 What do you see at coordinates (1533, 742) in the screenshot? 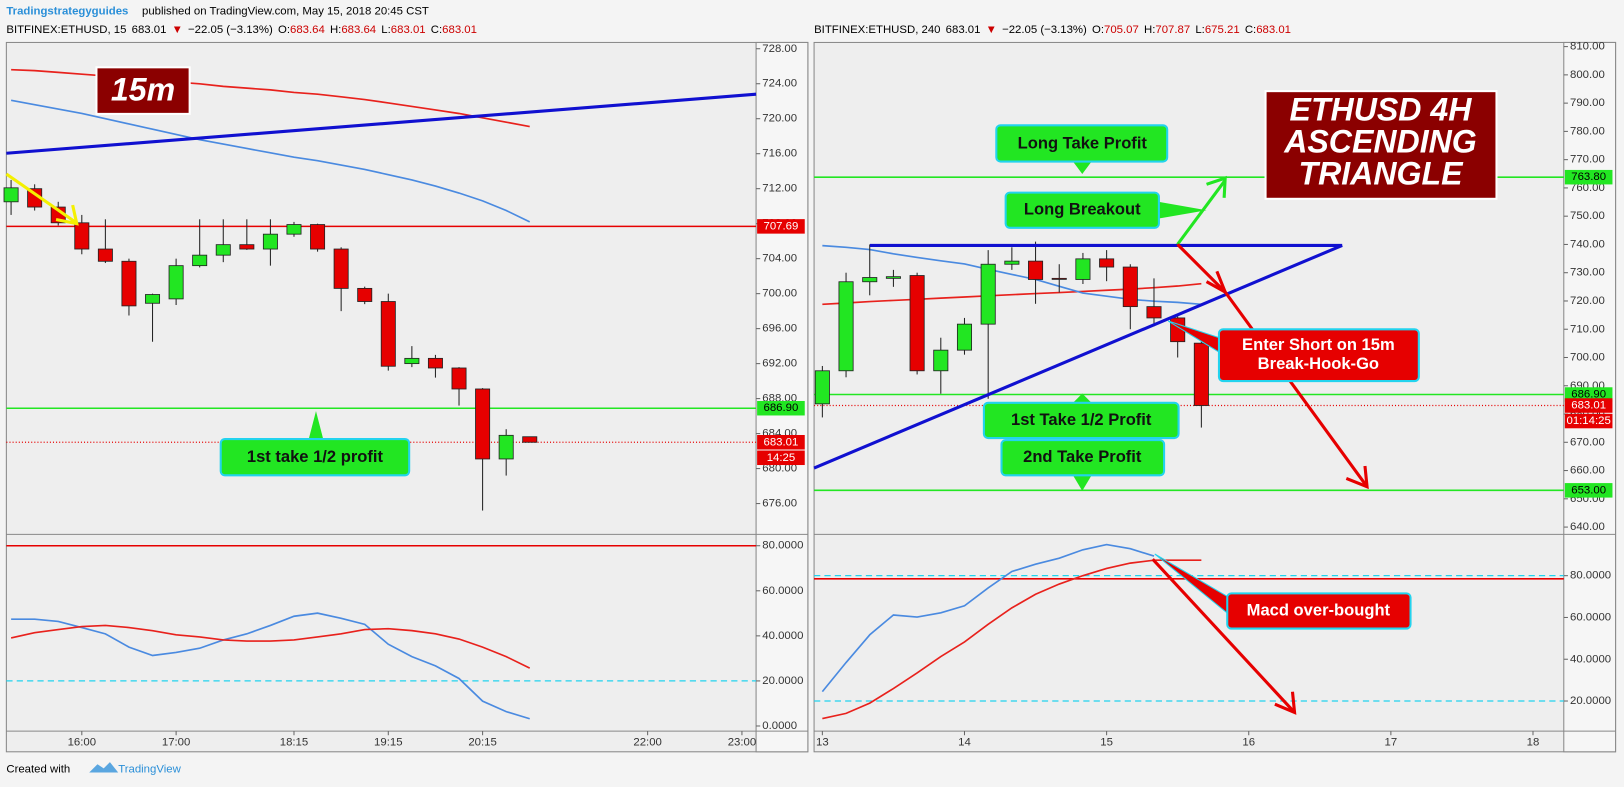
I see `x-tick-label: 18` at bounding box center [1533, 742].